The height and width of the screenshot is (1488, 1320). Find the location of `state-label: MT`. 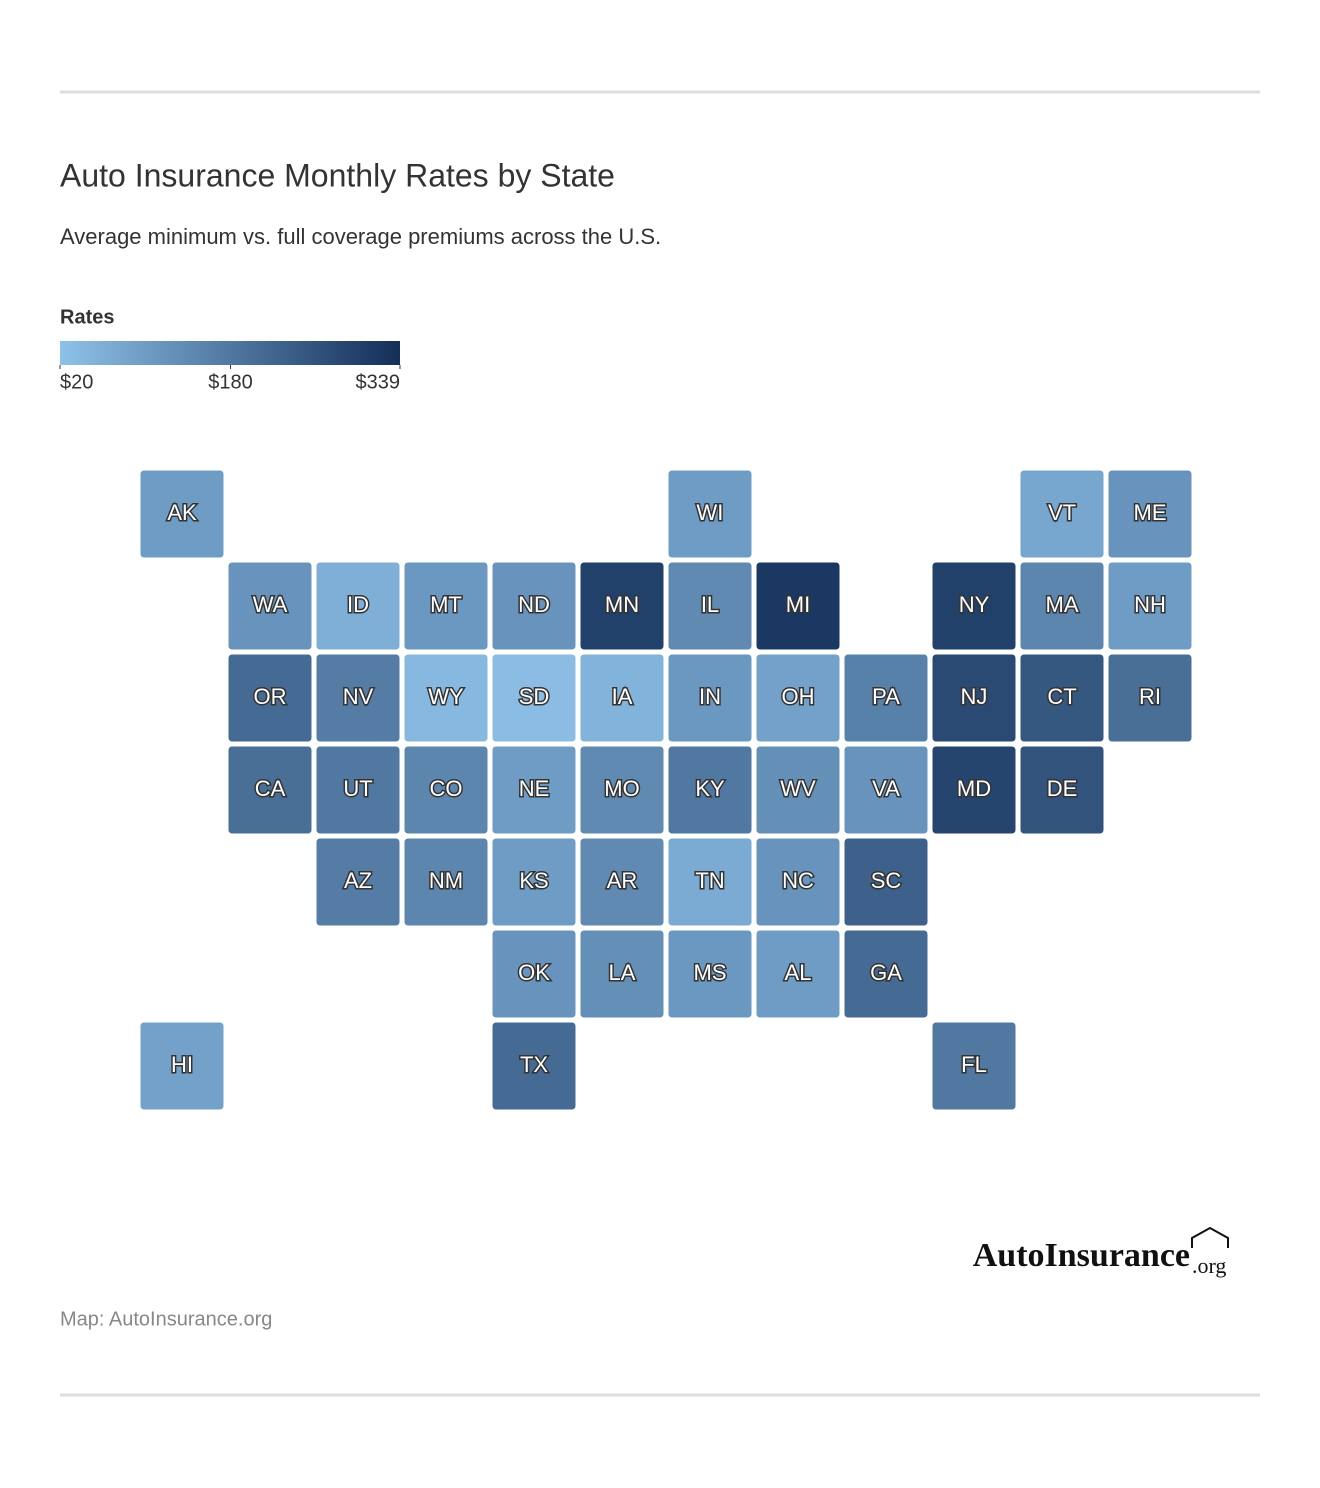

state-label: MT is located at coordinates (446, 604).